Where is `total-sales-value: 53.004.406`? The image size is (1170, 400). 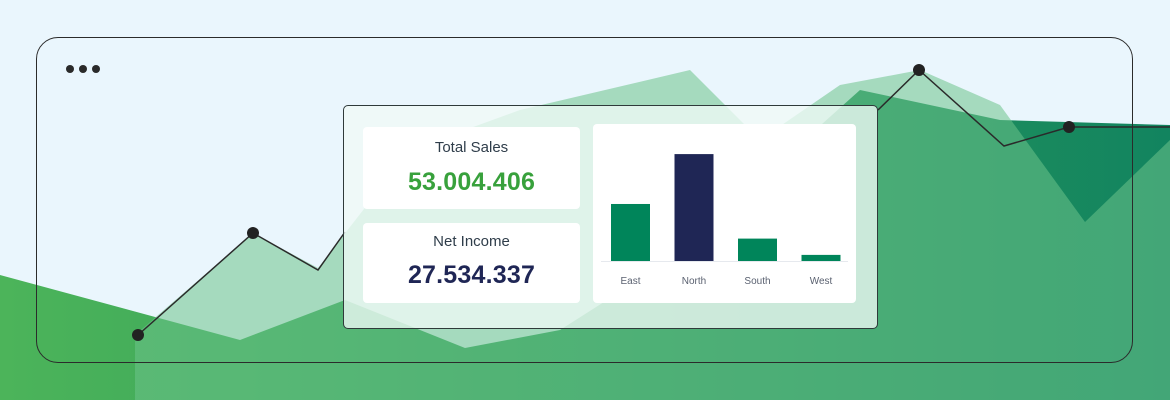
total-sales-value: 53.004.406 is located at coordinates (471, 182).